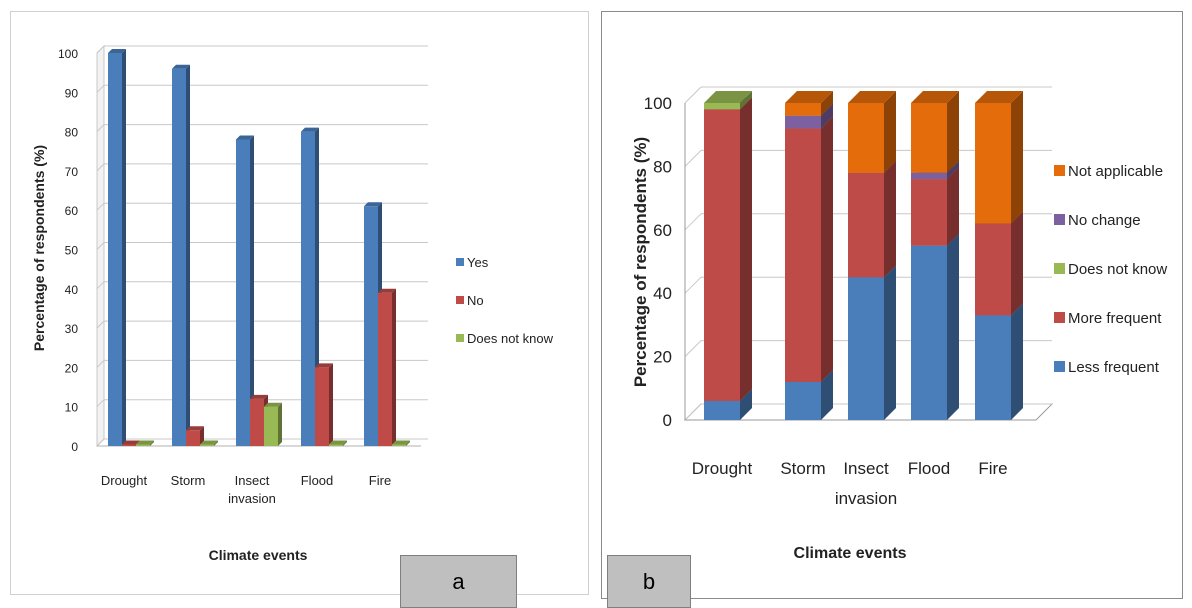  Describe the element at coordinates (667, 420) in the screenshot. I see `chart-b-ytick-label: 0` at that location.